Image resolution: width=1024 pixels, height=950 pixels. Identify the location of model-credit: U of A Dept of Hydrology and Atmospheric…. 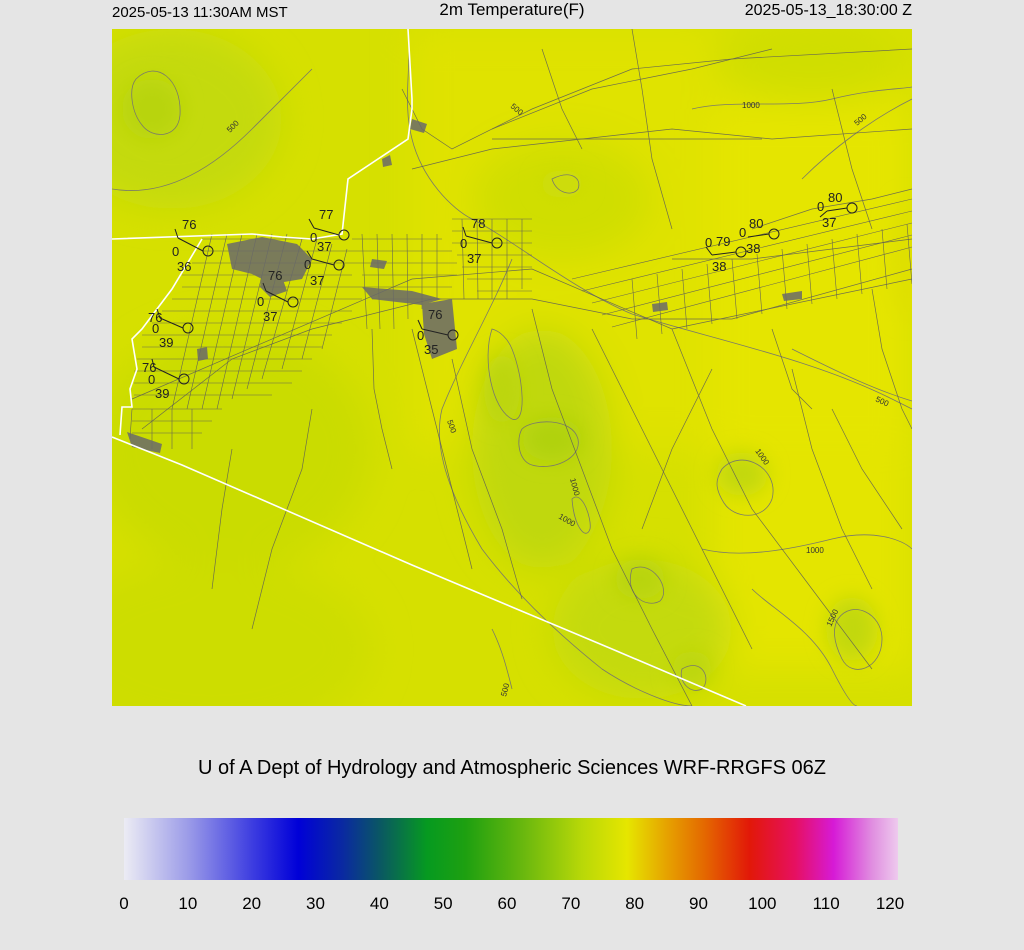
(512, 768).